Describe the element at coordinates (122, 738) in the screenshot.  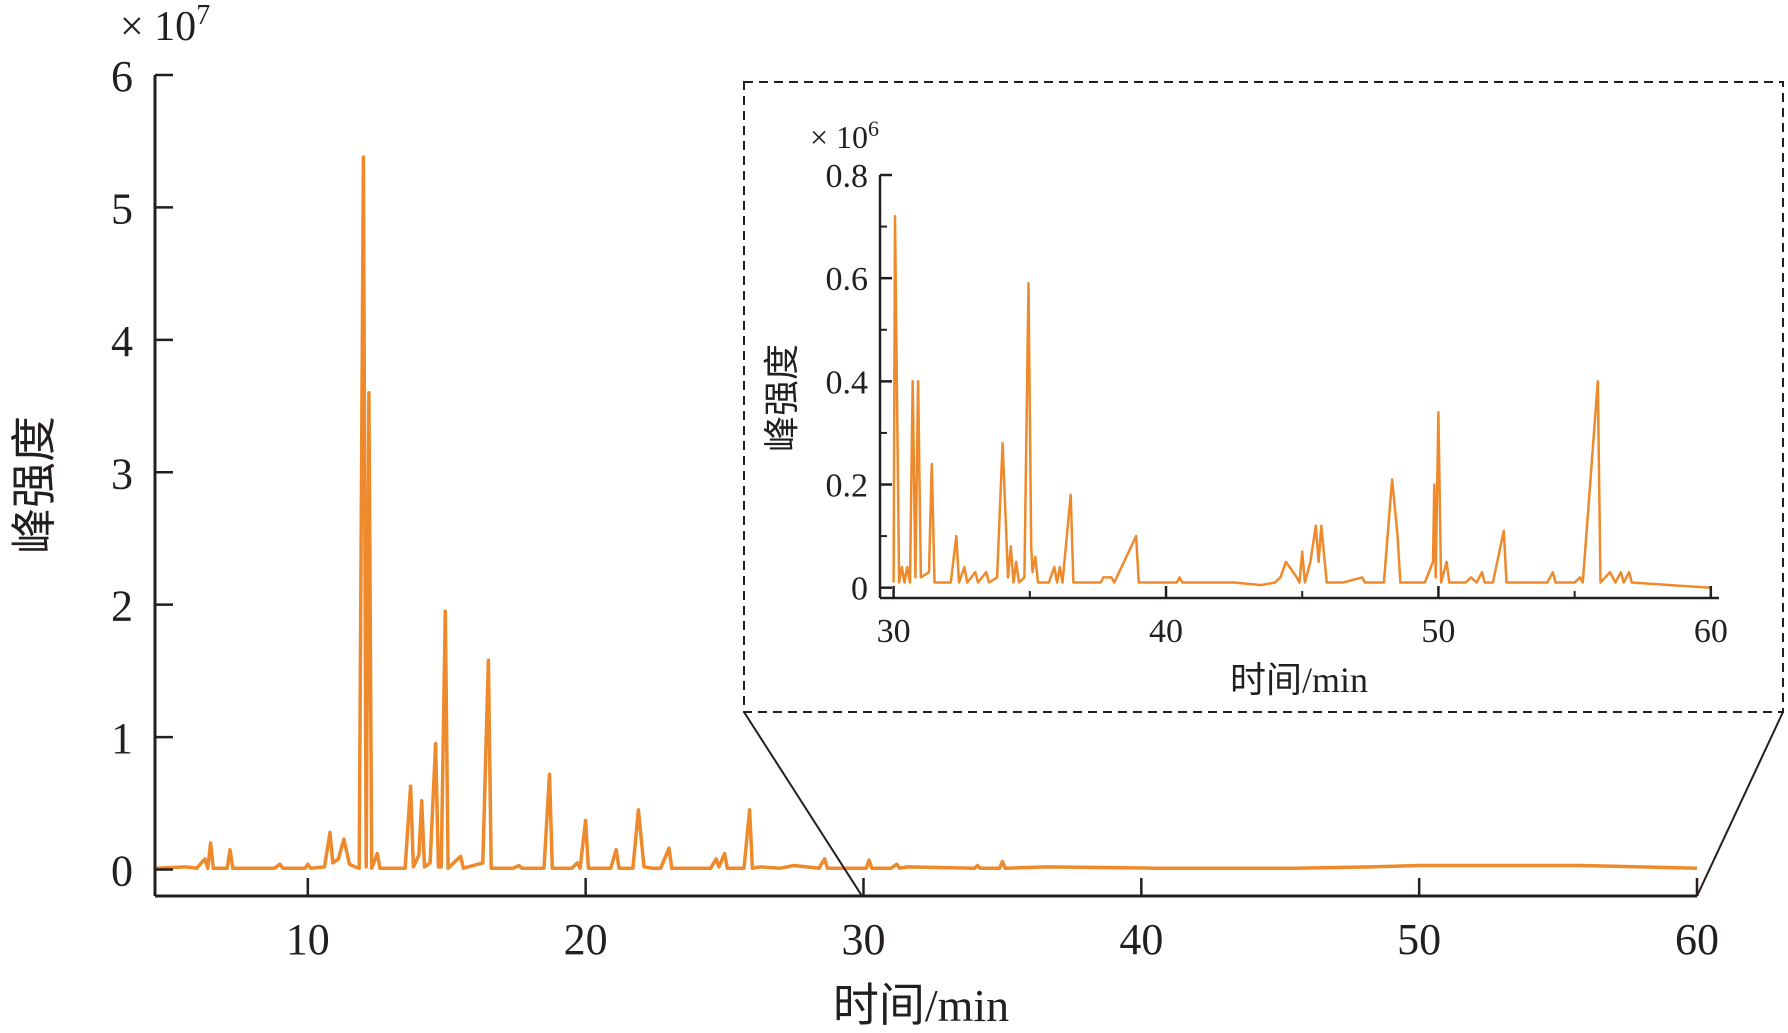
I see `main-y-tick-label: 1` at that location.